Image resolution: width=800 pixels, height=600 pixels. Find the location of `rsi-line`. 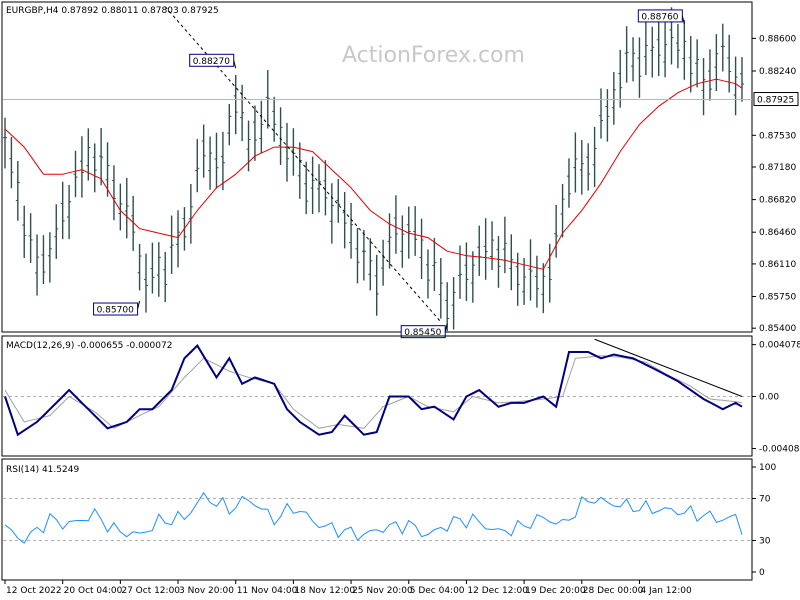

rsi-line is located at coordinates (373, 517).